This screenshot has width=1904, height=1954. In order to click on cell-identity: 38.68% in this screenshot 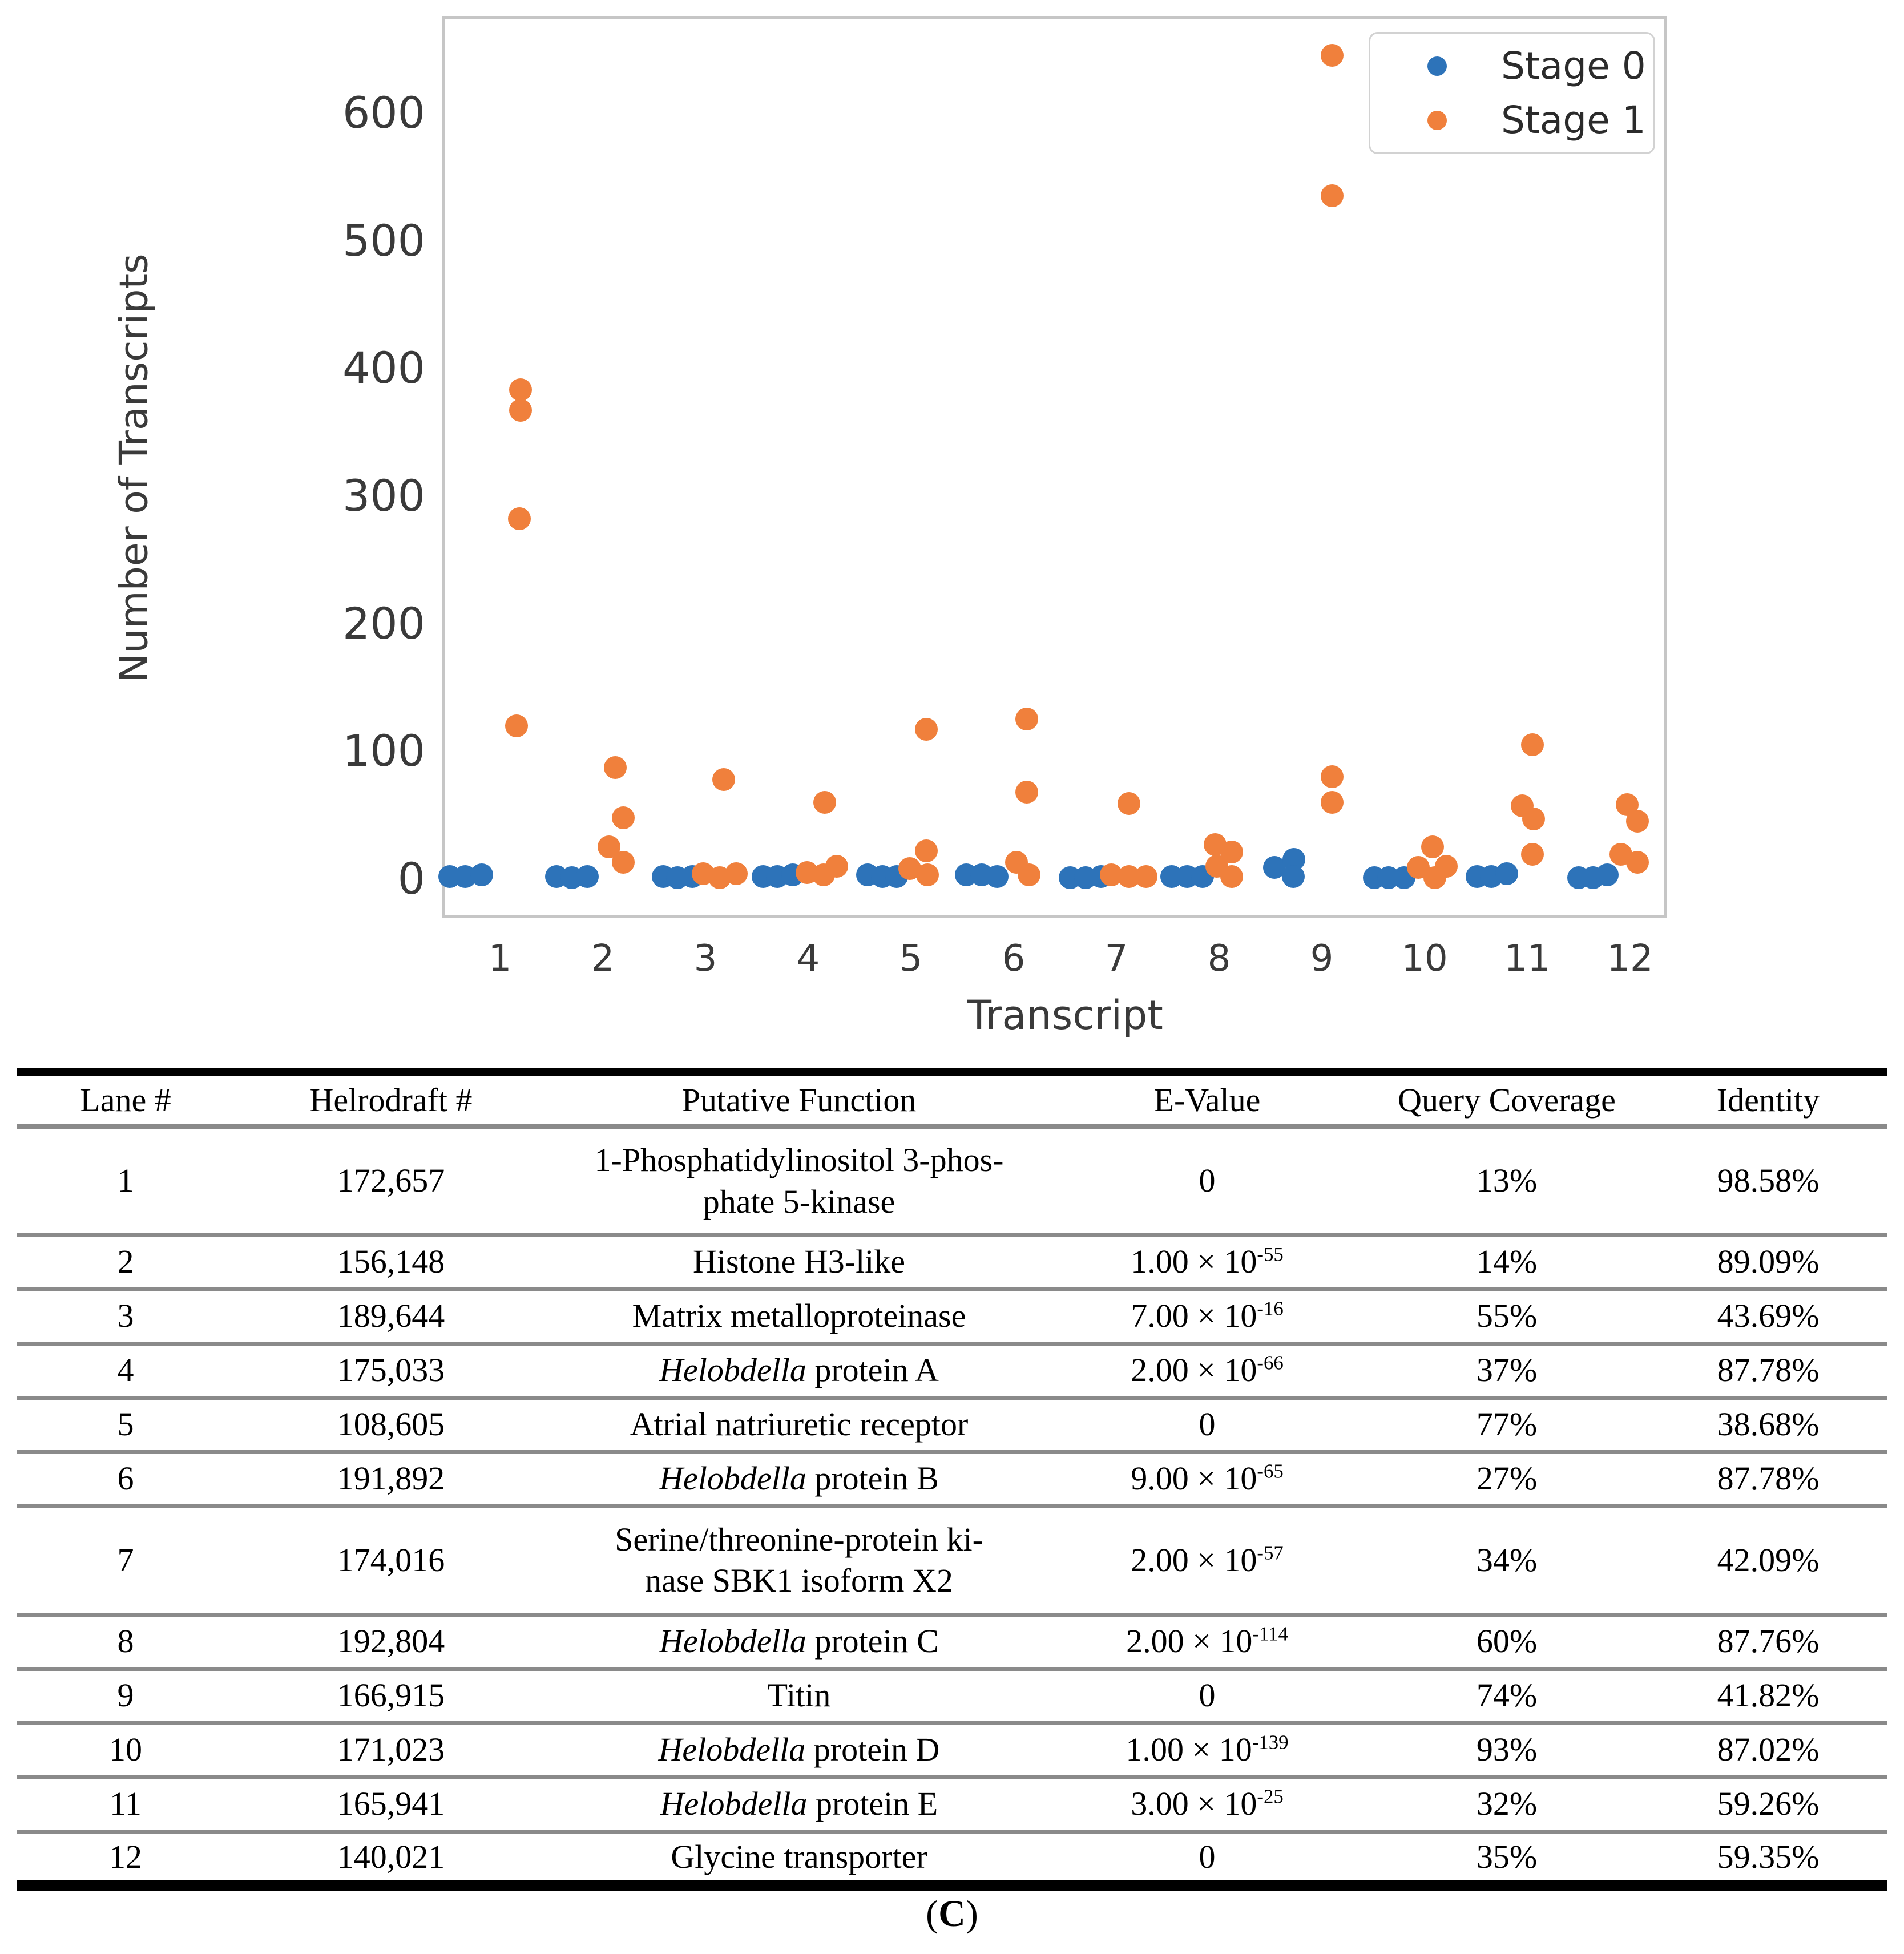, I will do `click(1769, 1425)`.